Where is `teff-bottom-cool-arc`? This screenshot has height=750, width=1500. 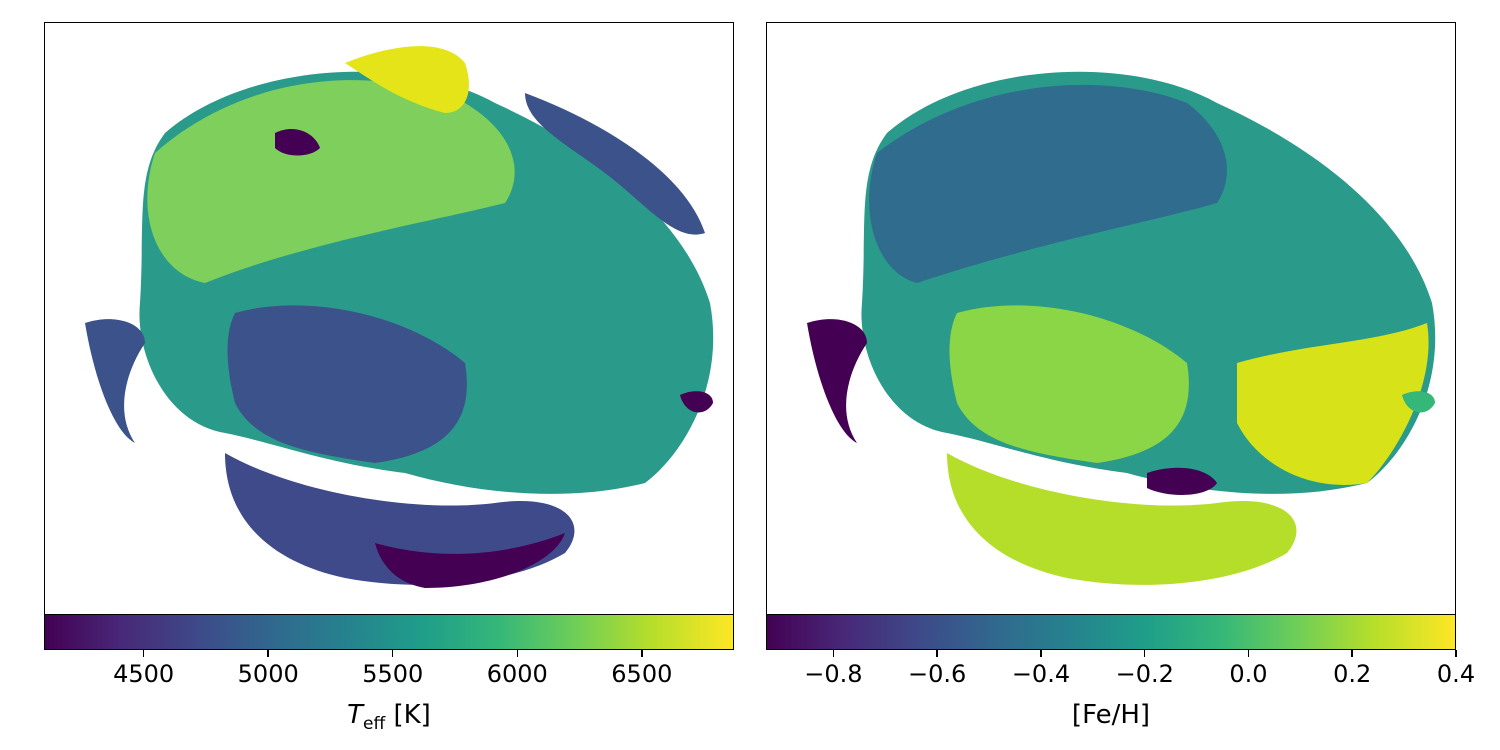
teff-bottom-cool-arc is located at coordinates (470, 560).